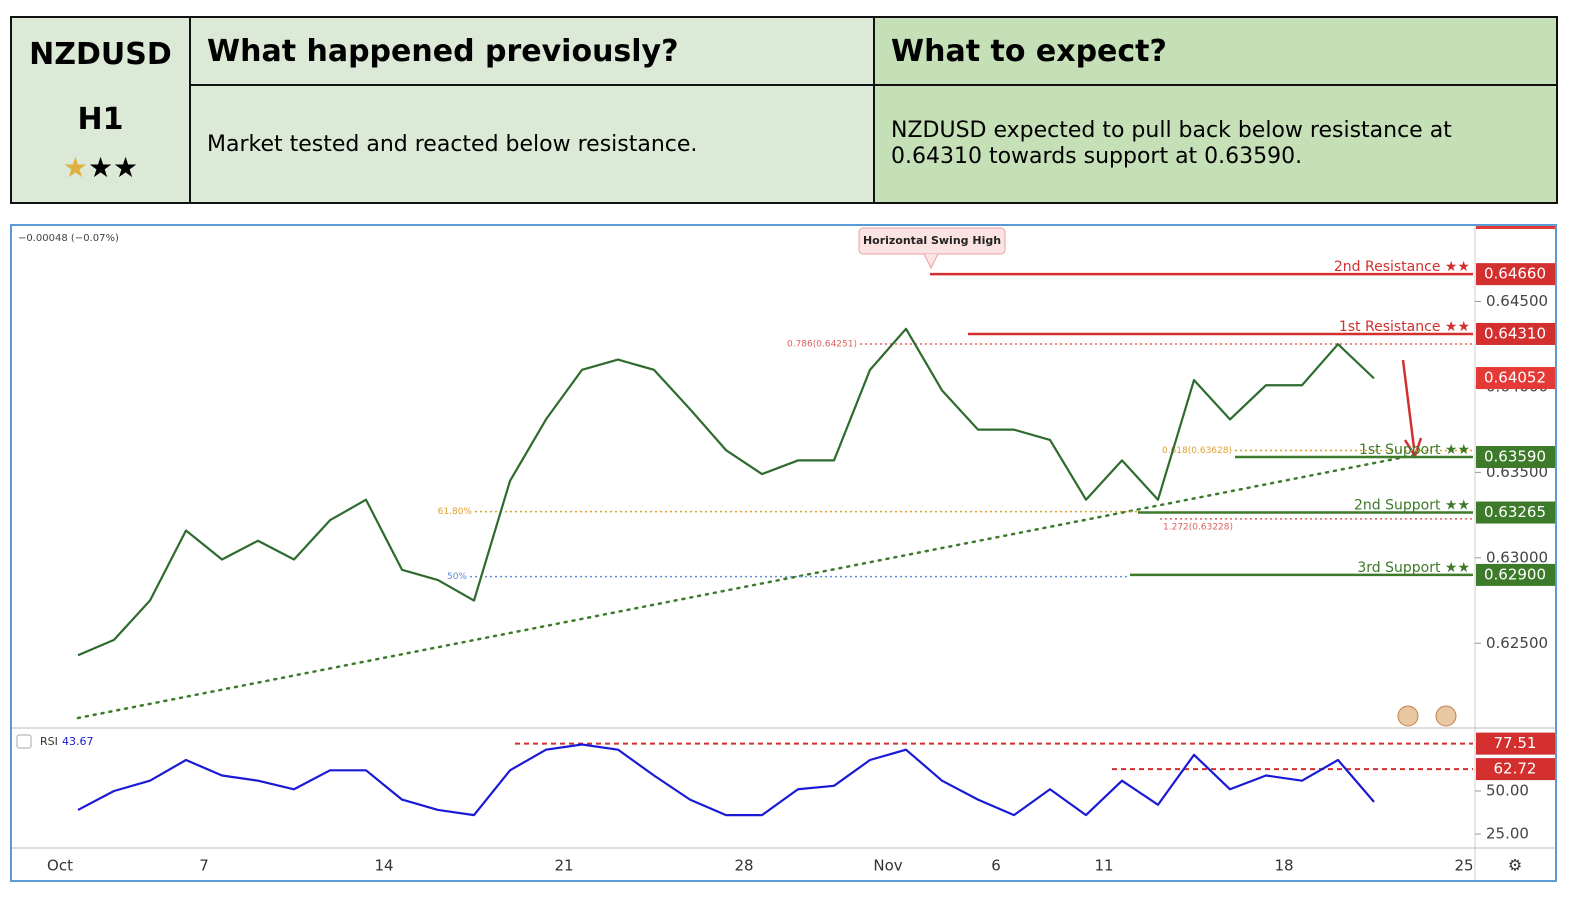  I want to click on x-tick-label: 21, so click(563, 866).